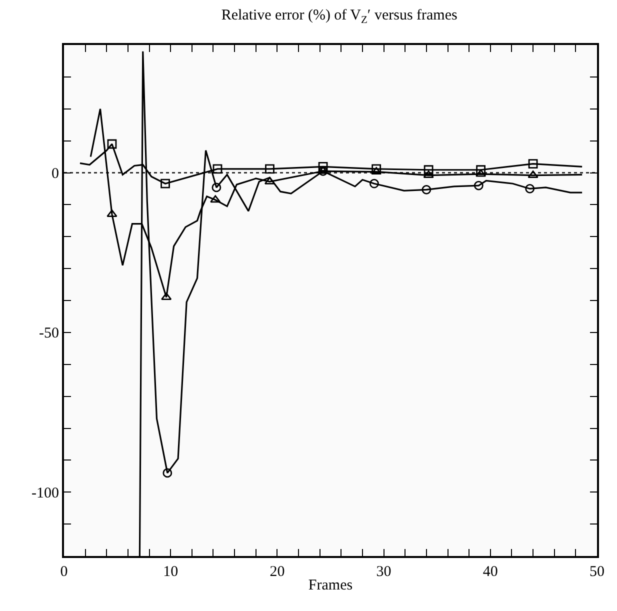  I want to click on y-tick-label: -100, so click(45, 493).